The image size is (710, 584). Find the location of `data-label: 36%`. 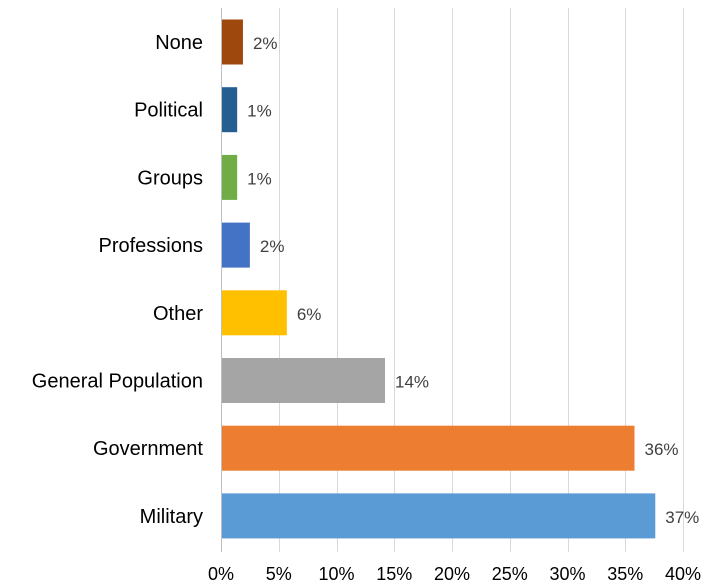

data-label: 36% is located at coordinates (661, 449).